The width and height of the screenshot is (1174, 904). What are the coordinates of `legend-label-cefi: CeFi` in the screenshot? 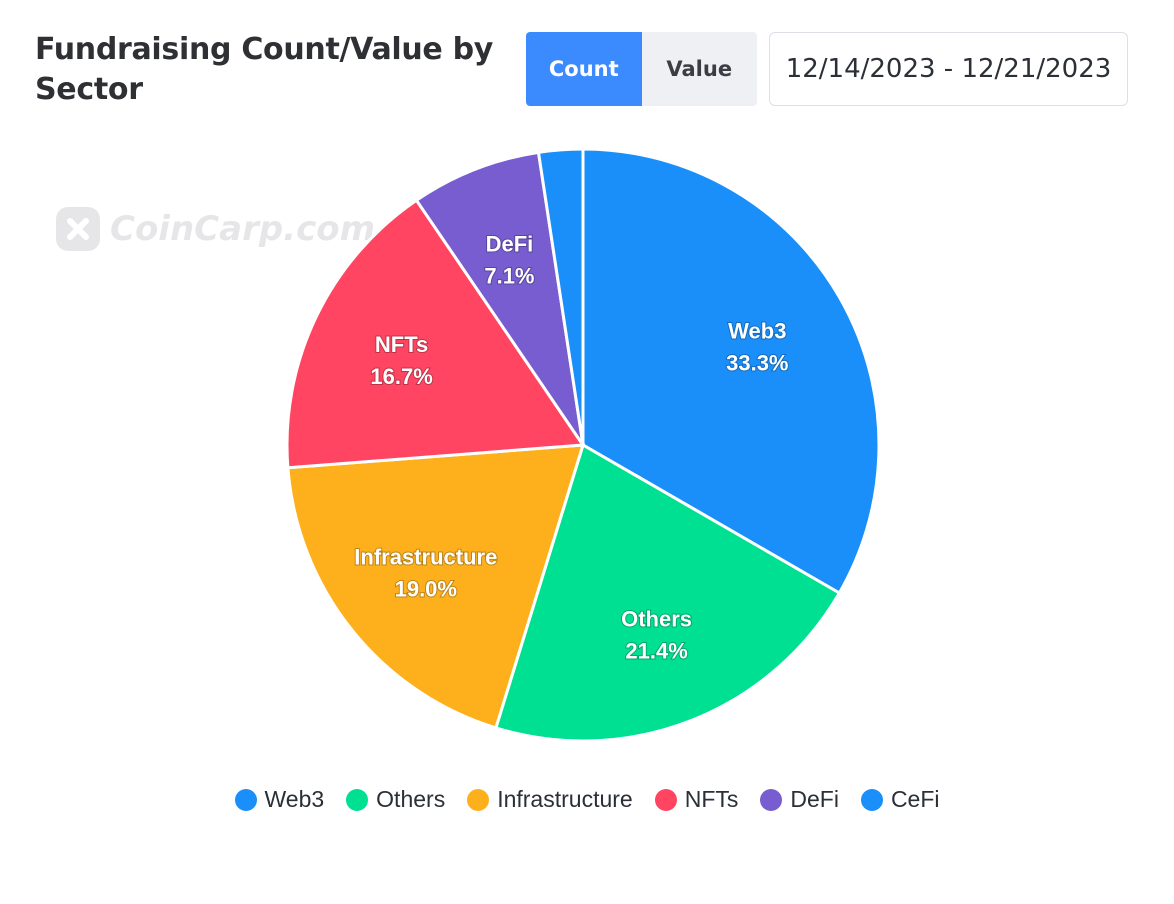 It's located at (915, 799).